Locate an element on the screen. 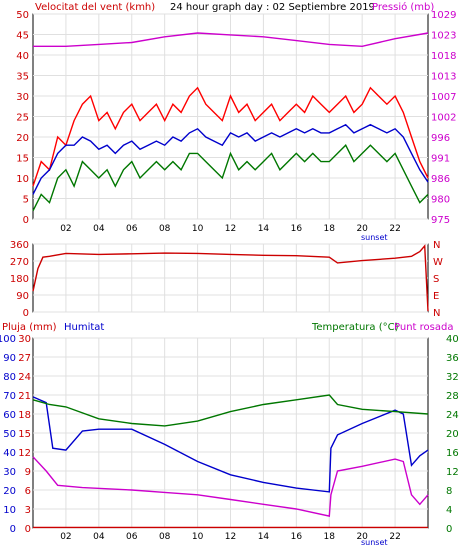 This screenshot has height=554, width=459. wind-speed-tick-35: 35 is located at coordinates (22, 77).